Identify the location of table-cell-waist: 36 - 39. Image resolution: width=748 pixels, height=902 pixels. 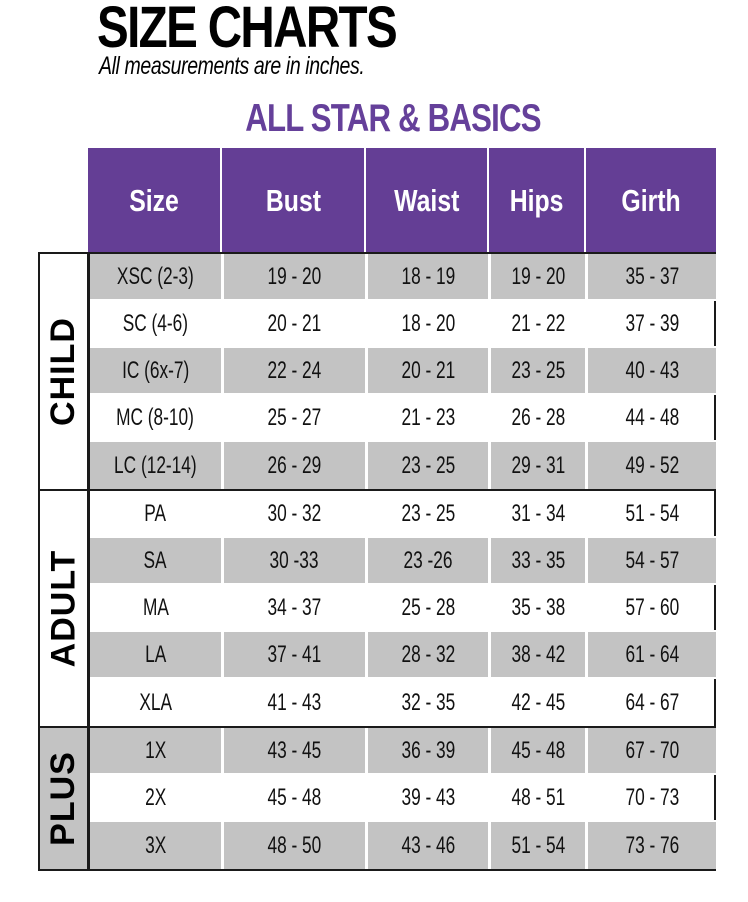
(429, 751).